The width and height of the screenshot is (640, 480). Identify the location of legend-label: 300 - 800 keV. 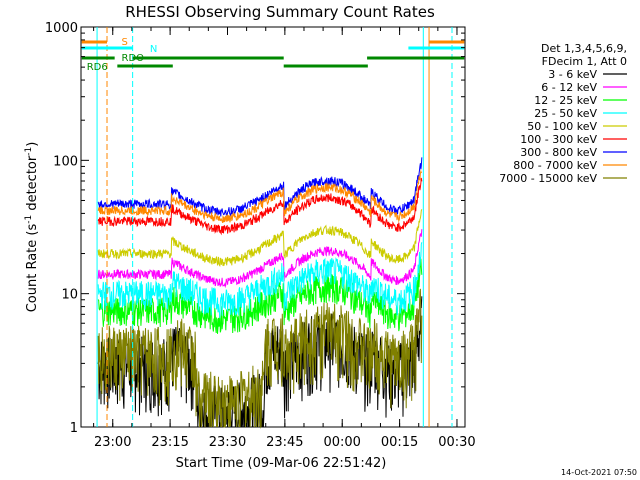
(558, 152).